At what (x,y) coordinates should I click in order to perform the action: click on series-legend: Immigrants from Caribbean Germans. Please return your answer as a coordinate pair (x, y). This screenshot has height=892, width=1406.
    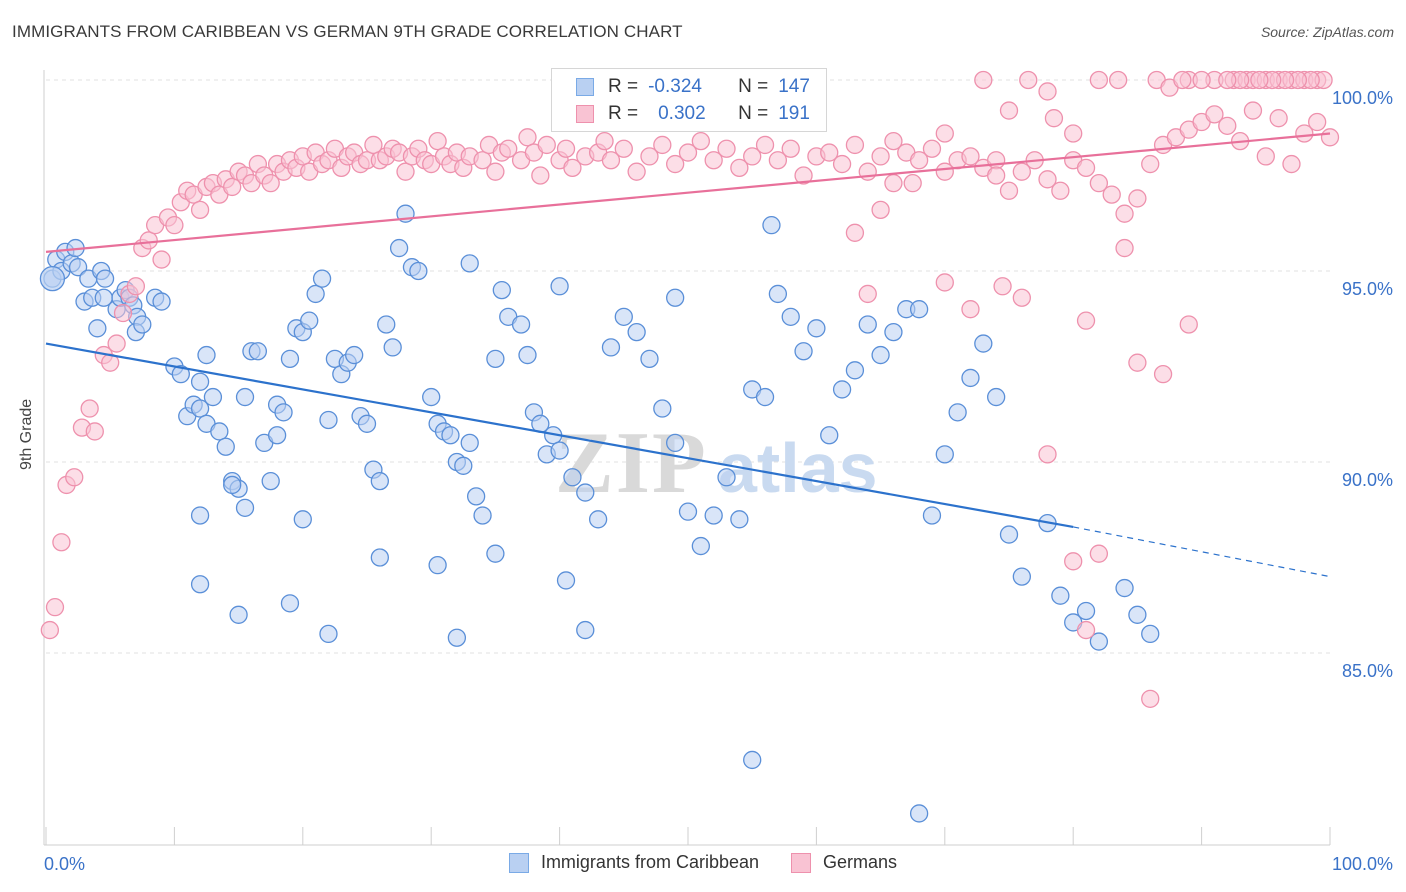
    Looking at the image, I should click on (703, 862).